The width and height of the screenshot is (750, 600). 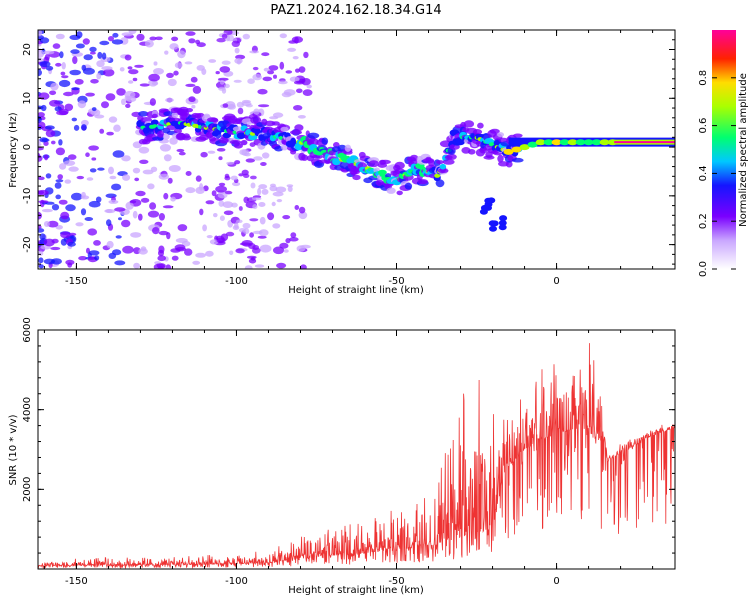 What do you see at coordinates (703, 221) in the screenshot?
I see `colorbar-tick-label: 0.2` at bounding box center [703, 221].